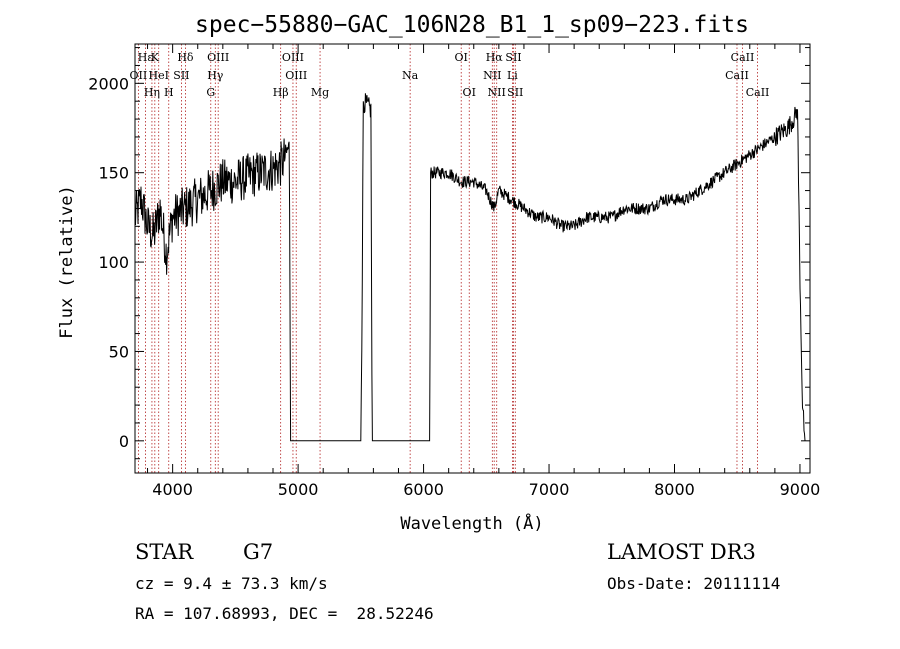 This screenshot has width=900, height=649. I want to click on y-tick-label: 0, so click(124, 441).